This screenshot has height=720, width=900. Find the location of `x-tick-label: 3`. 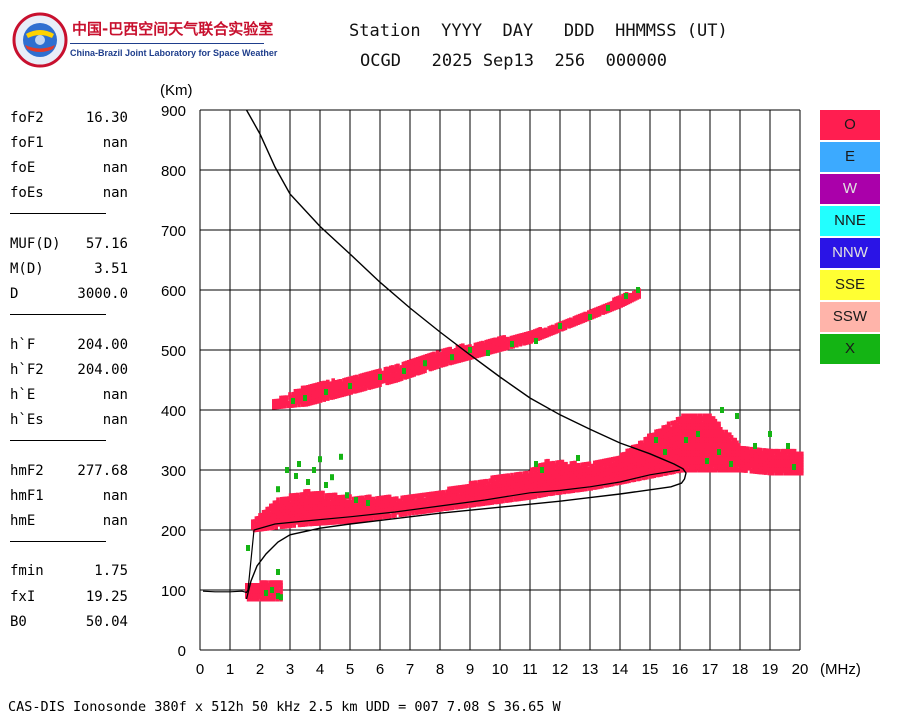

x-tick-label: 3 is located at coordinates (290, 669).